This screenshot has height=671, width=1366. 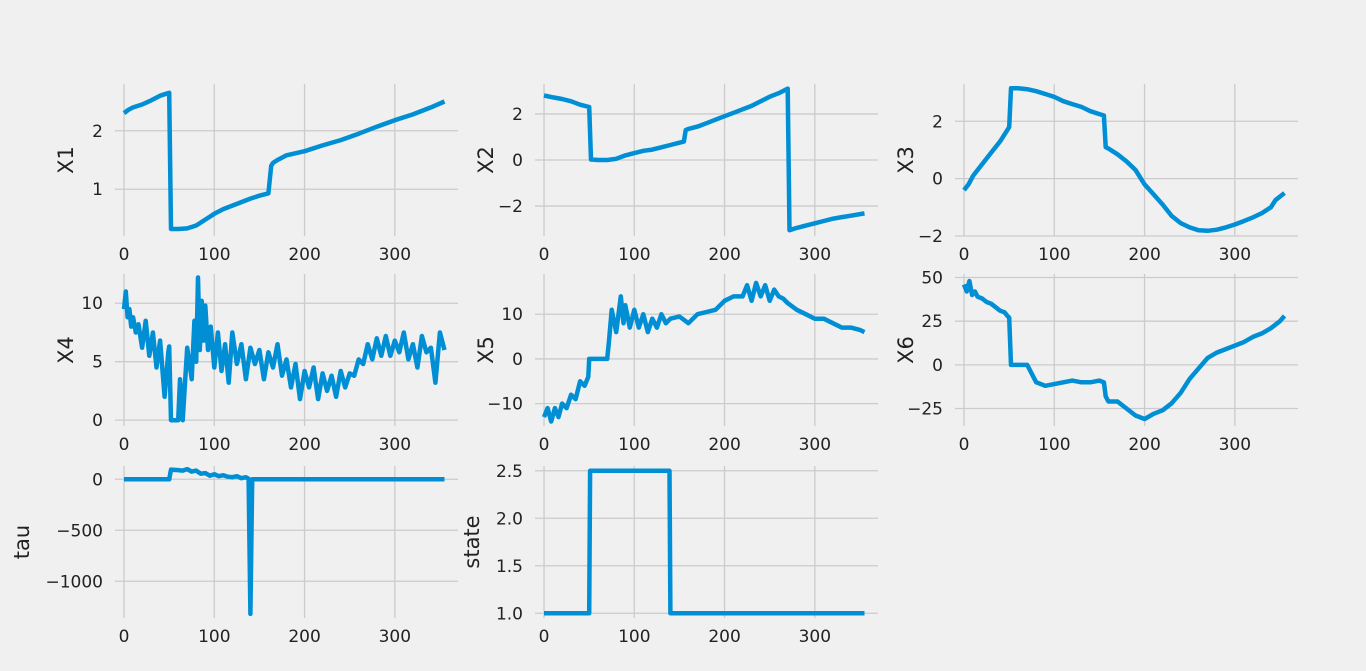 What do you see at coordinates (932, 322) in the screenshot?
I see `y-tick-label: 25` at bounding box center [932, 322].